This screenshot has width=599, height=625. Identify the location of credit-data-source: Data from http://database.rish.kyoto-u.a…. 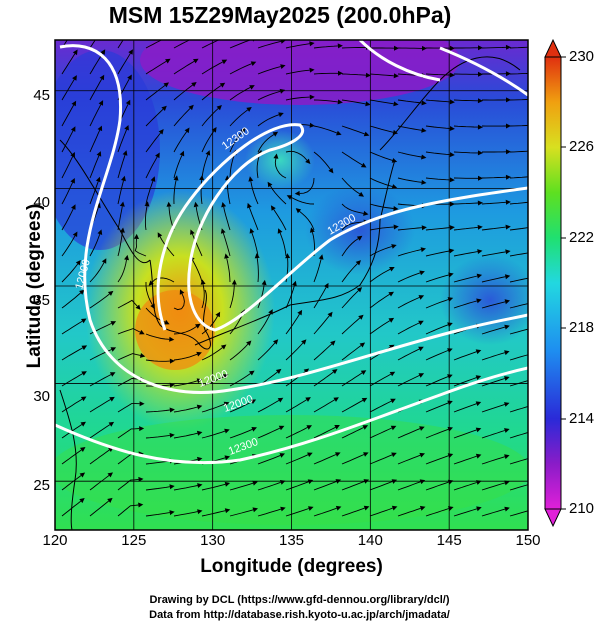
(299, 615).